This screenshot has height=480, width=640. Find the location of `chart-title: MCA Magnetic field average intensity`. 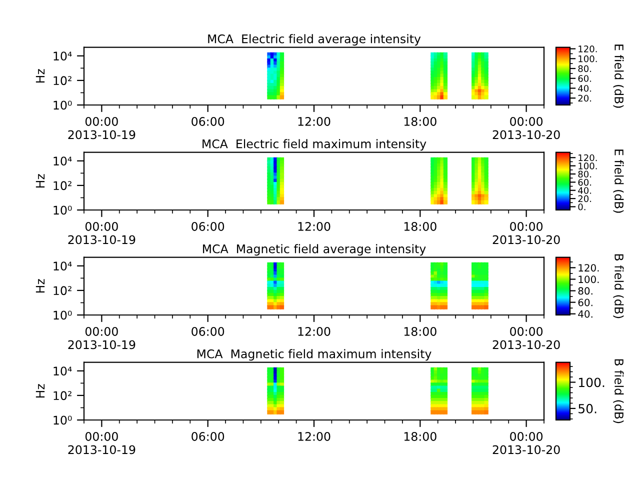

chart-title: MCA Magnetic field average intensity is located at coordinates (314, 250).